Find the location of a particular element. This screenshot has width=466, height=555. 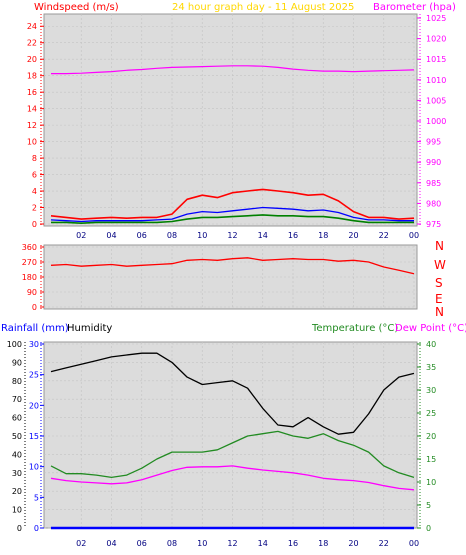

dewpoint-line is located at coordinates (232, 478).